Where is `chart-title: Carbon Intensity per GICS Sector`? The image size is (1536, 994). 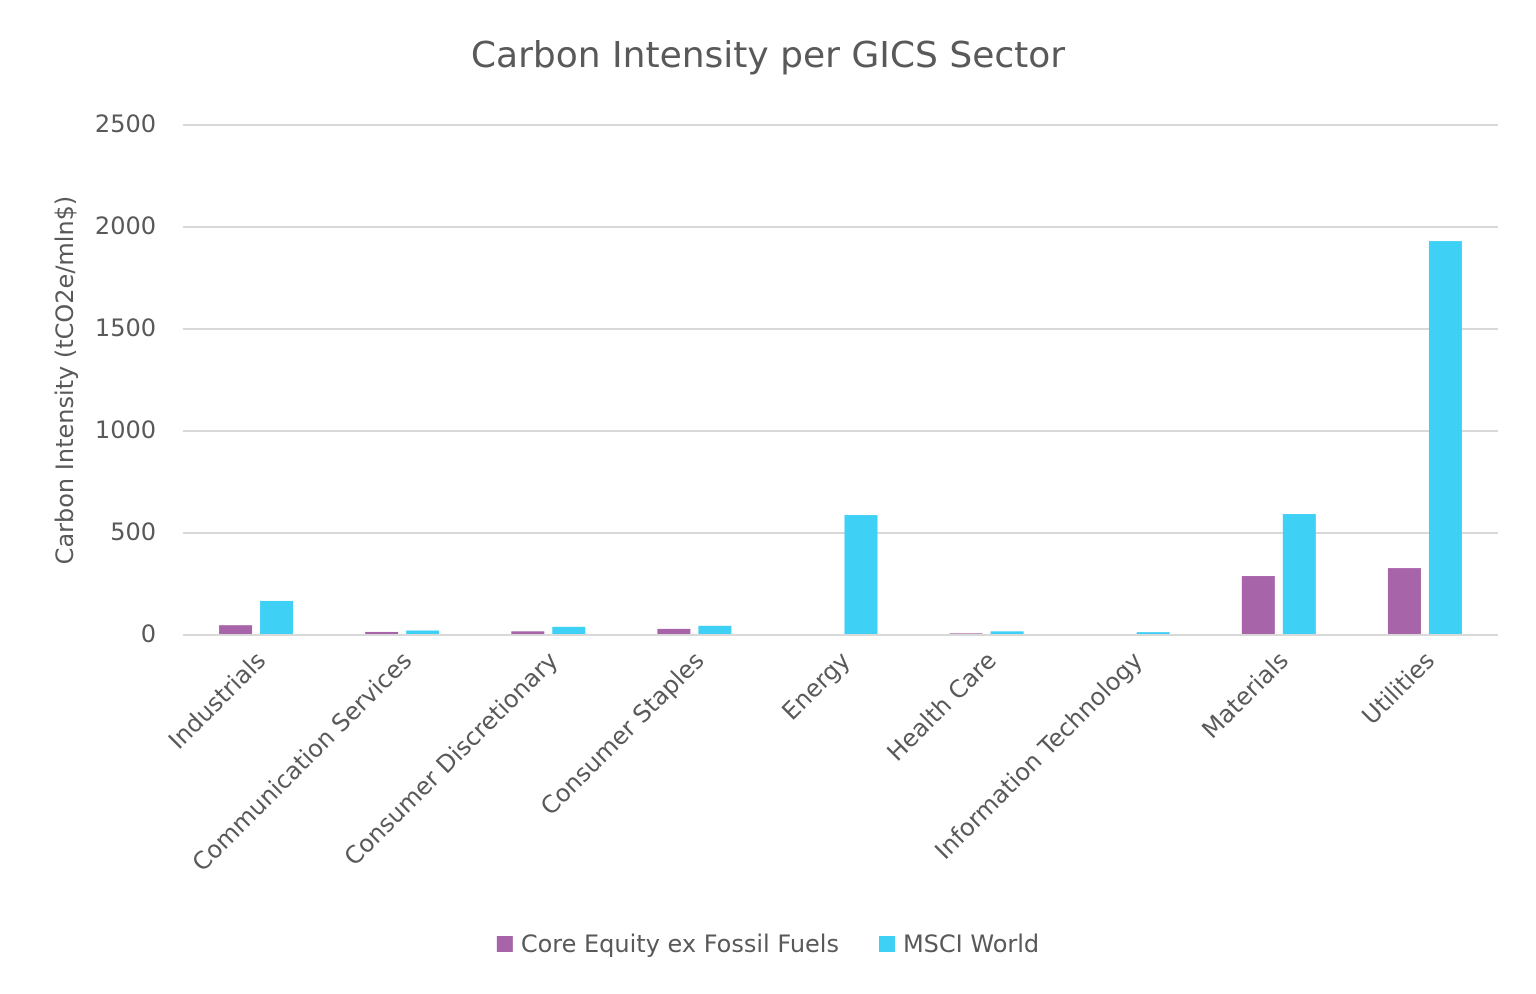
chart-title: Carbon Intensity per GICS Sector is located at coordinates (768, 55).